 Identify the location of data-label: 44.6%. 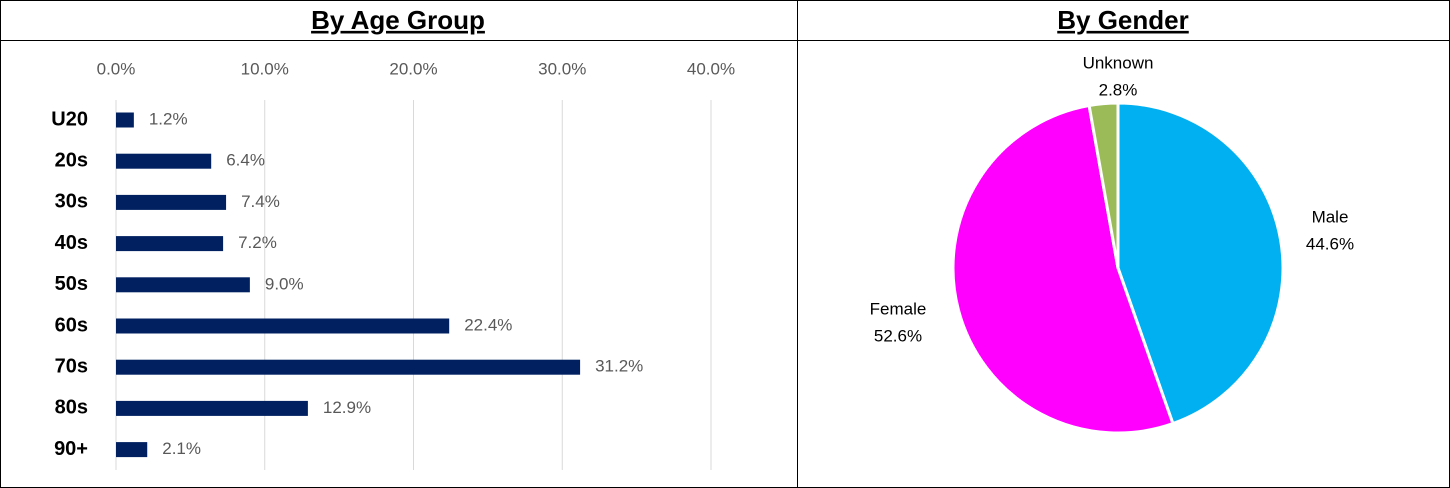
(1330, 243).